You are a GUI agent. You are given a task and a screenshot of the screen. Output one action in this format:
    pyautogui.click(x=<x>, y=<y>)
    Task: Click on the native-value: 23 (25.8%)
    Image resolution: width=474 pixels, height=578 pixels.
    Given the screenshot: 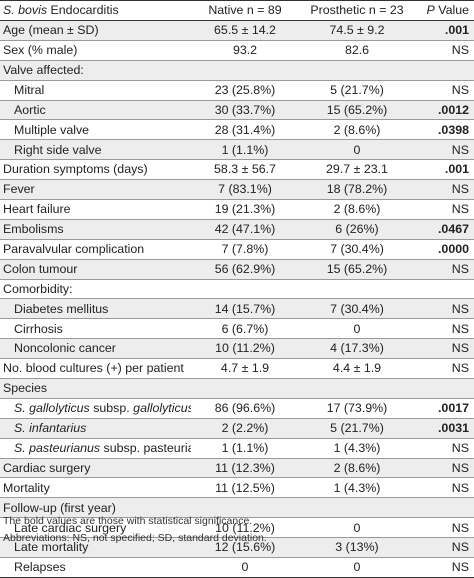 What is the action you would take?
    pyautogui.click(x=245, y=89)
    